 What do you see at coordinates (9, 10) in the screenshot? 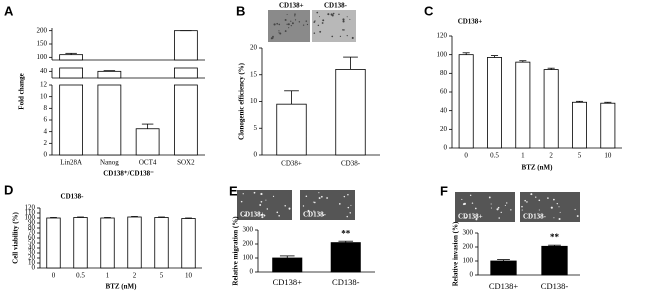
I see `panel-letter: A` at bounding box center [9, 10].